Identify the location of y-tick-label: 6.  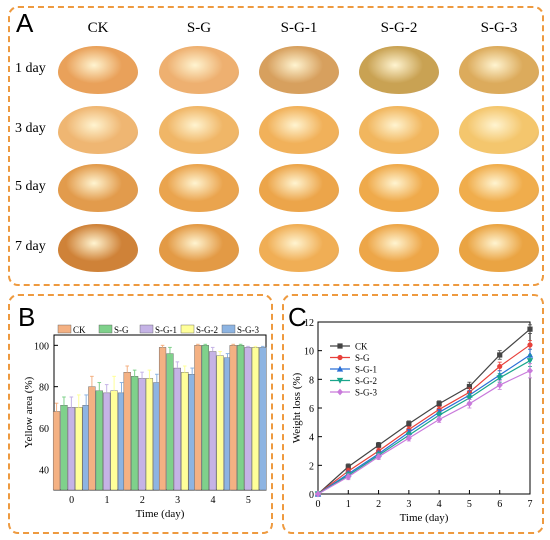
(311, 409).